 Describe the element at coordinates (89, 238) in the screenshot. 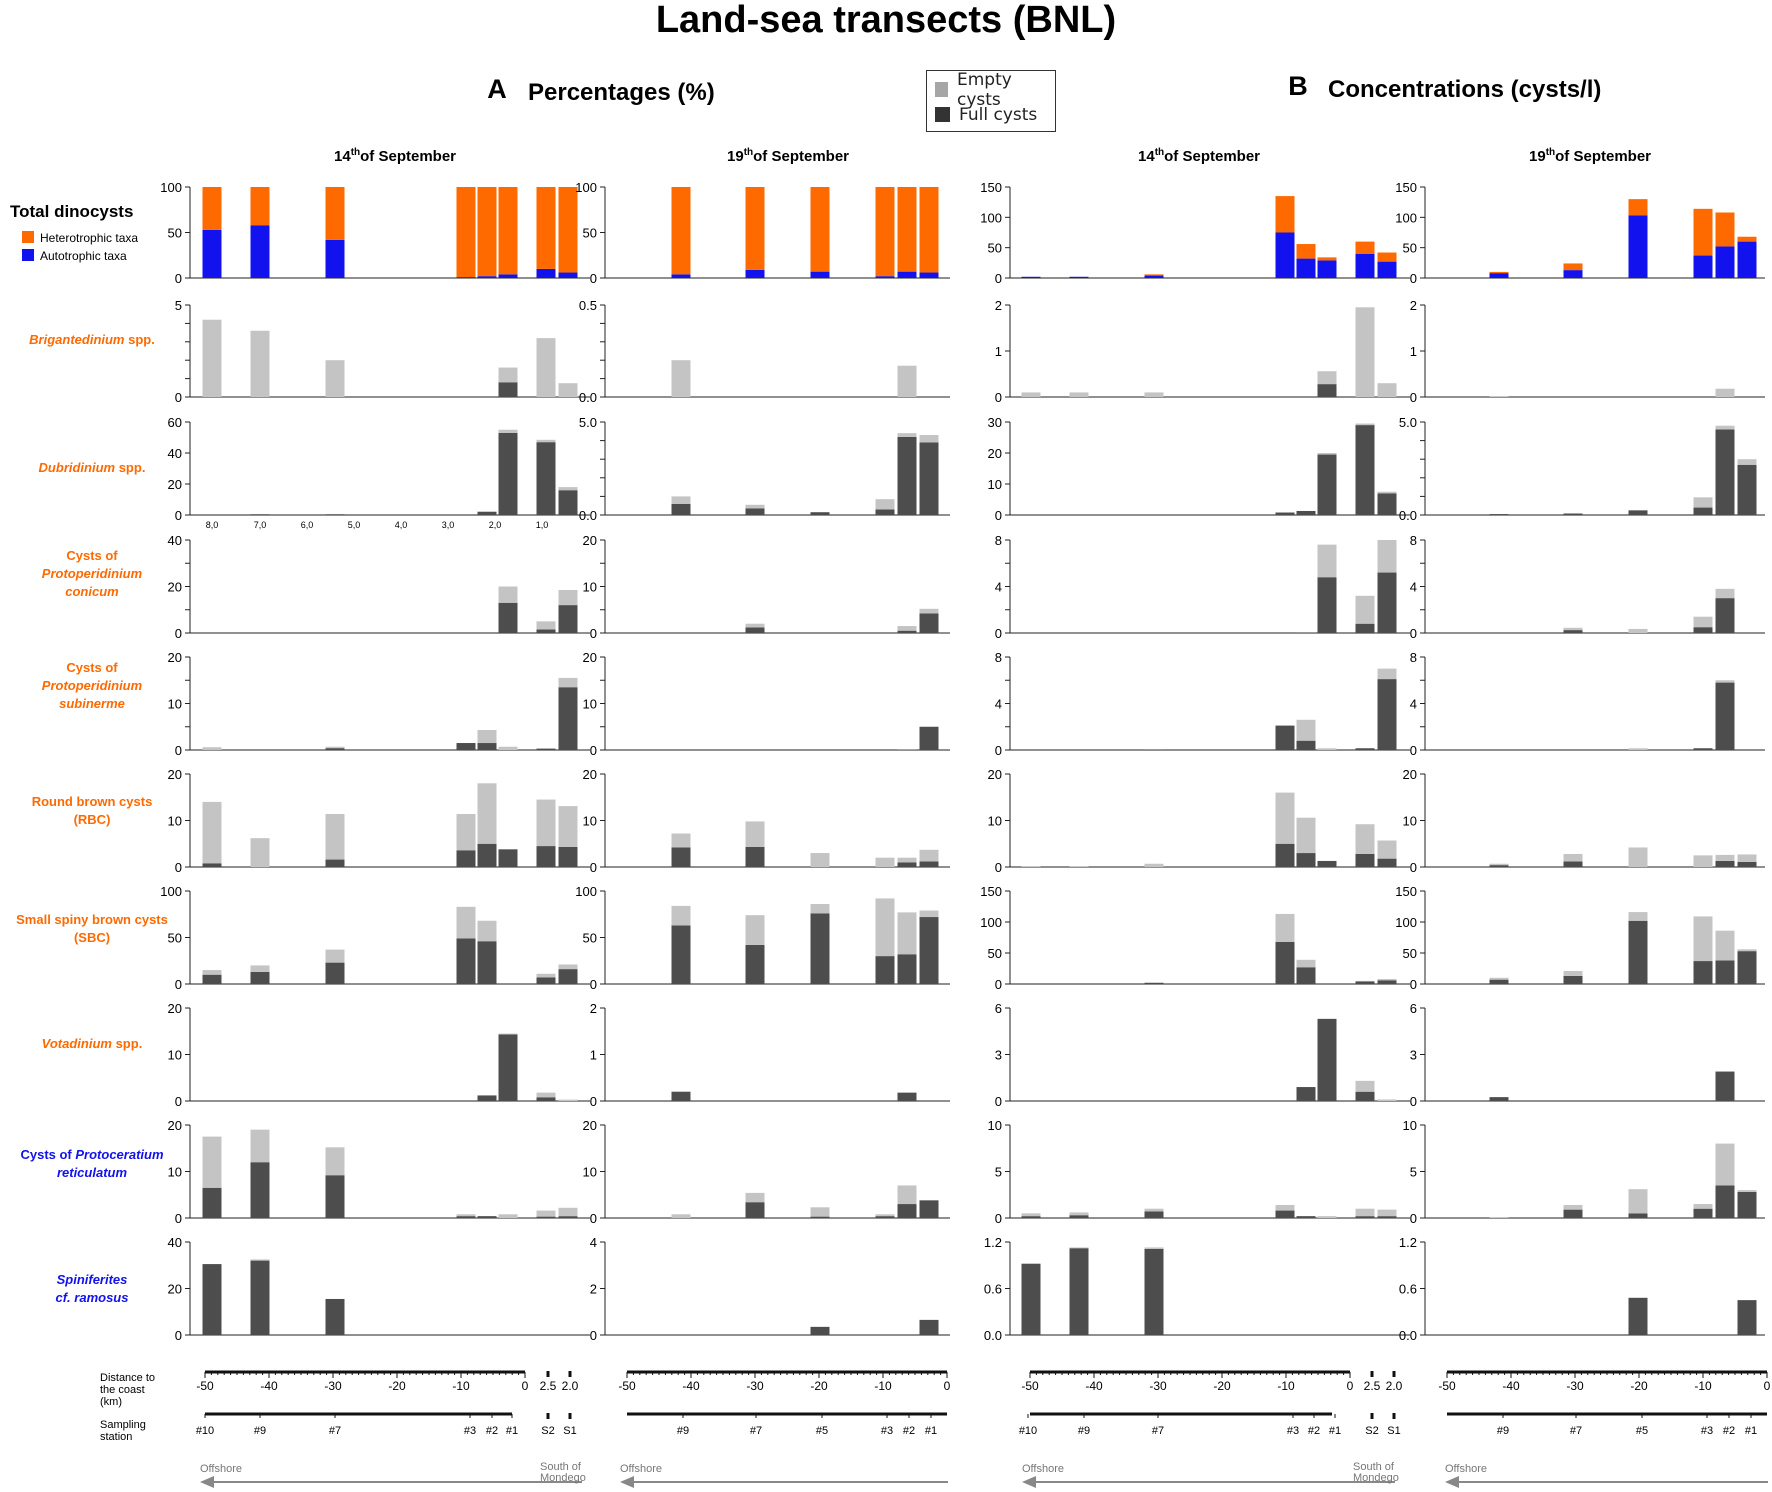

I see `heterotrophic-label: Heterotrophic taxa` at that location.